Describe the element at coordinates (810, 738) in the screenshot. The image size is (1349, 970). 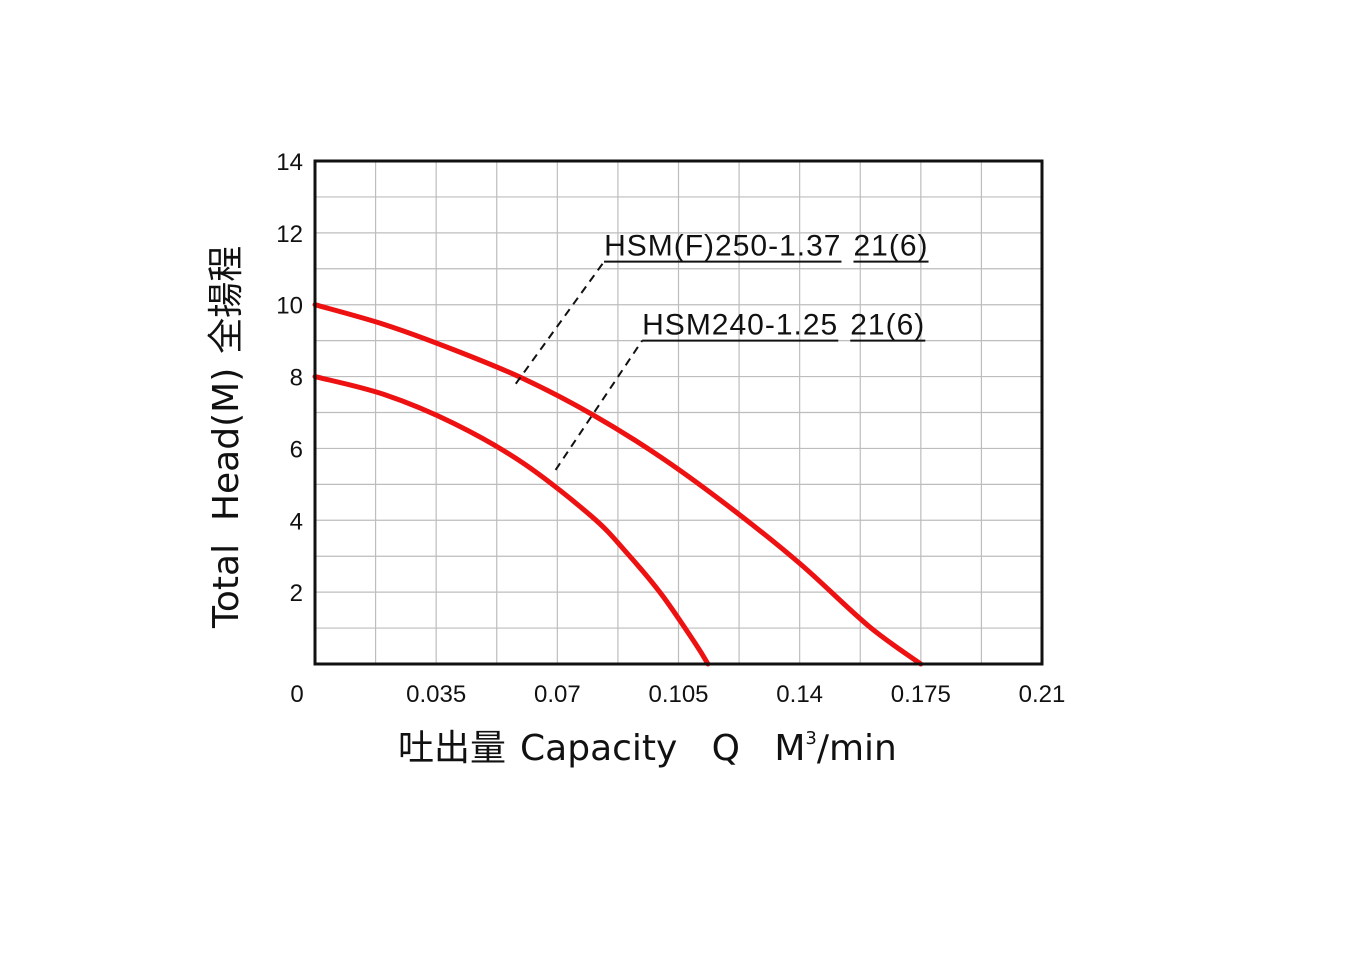
I see `x-axis-title-superscript: 3` at that location.